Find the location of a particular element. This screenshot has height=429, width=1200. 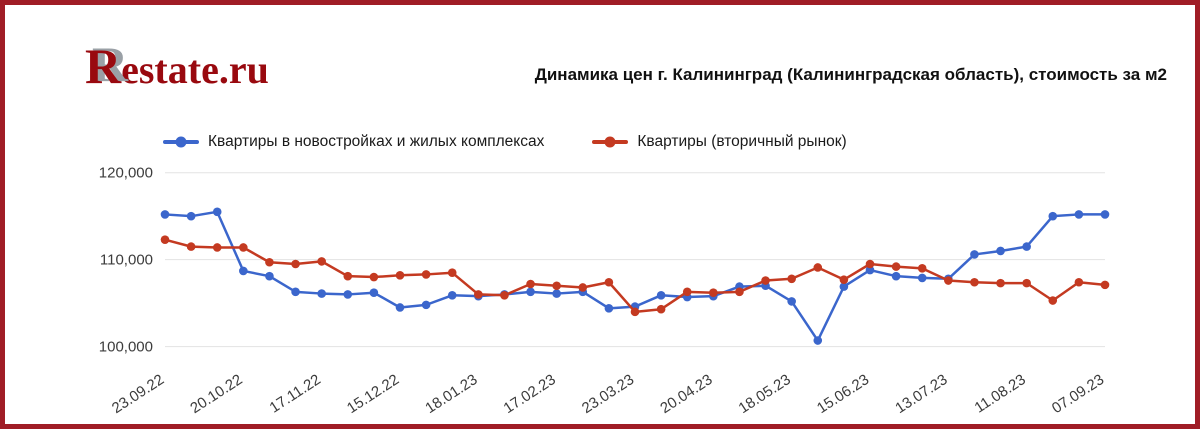

x-axis-label: 23.09.22 is located at coordinates (138, 394).